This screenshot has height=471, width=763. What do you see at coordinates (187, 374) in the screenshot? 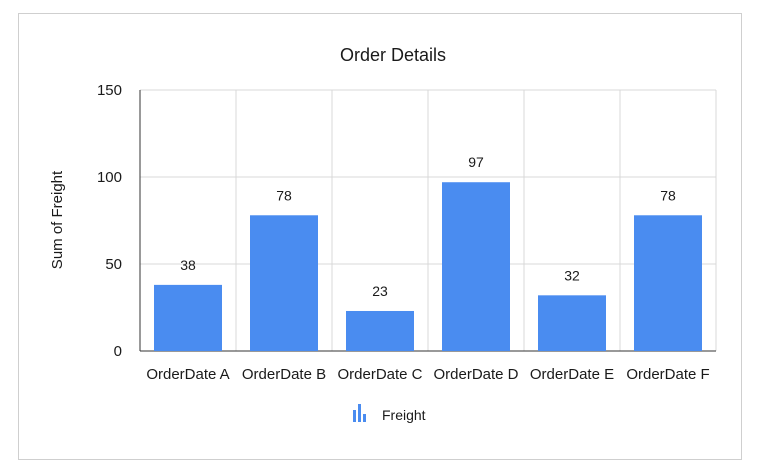
I see `x-tick-label: OrderDate A` at bounding box center [187, 374].